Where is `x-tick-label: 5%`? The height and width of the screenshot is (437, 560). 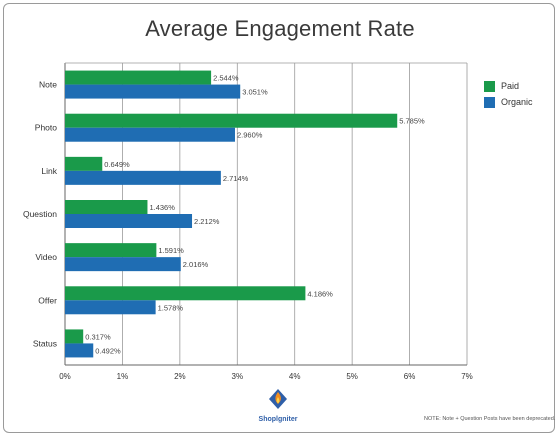
x-tick-label: 5% is located at coordinates (352, 376).